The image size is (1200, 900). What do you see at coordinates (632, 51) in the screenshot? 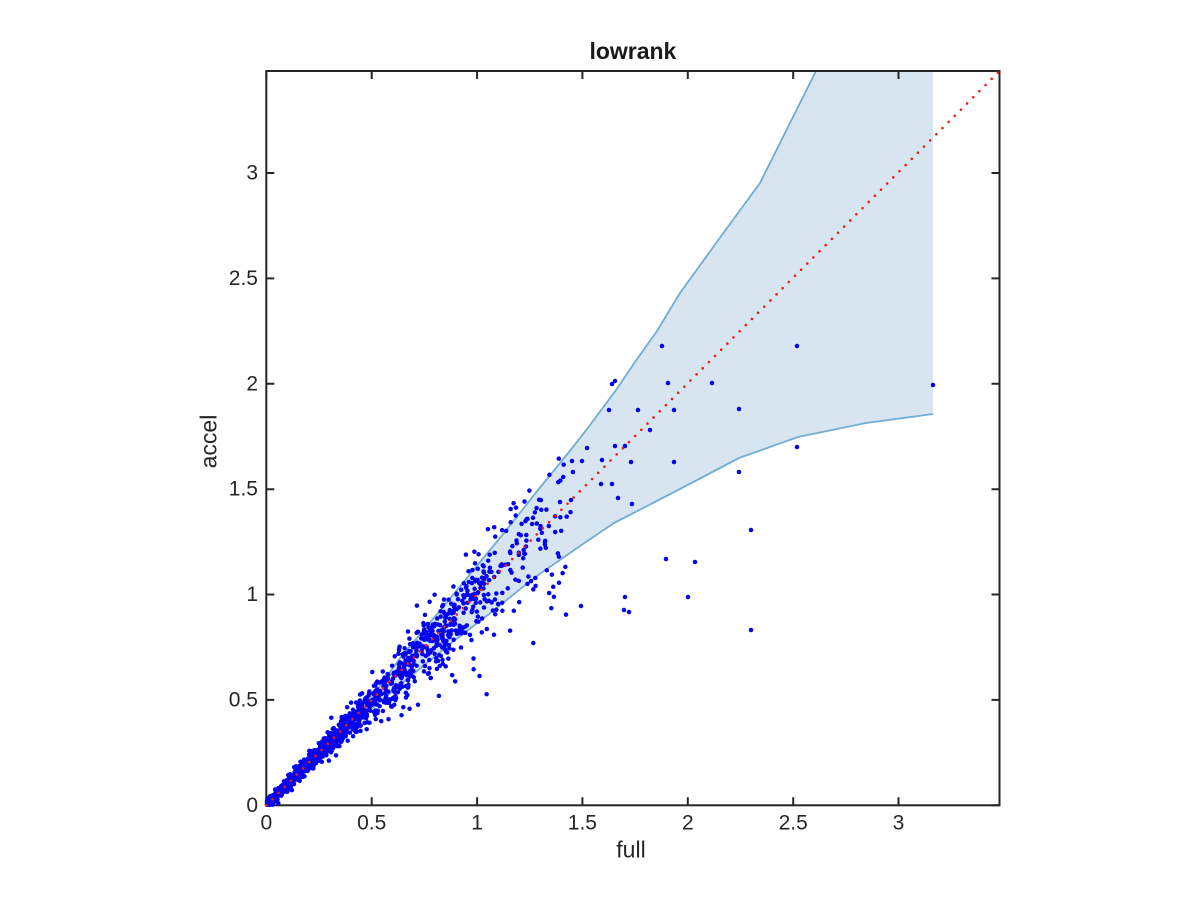
I see `svg-text: lowrank` at bounding box center [632, 51].